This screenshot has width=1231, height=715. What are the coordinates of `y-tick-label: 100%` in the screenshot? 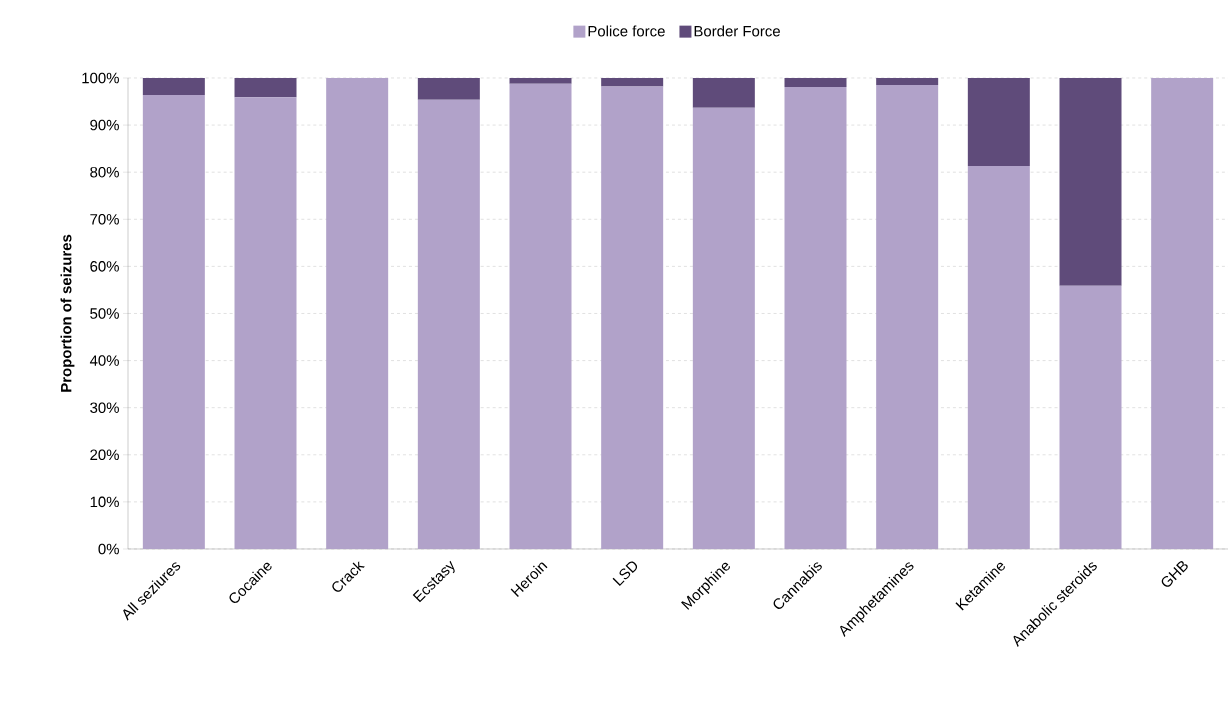 It's located at (100, 78).